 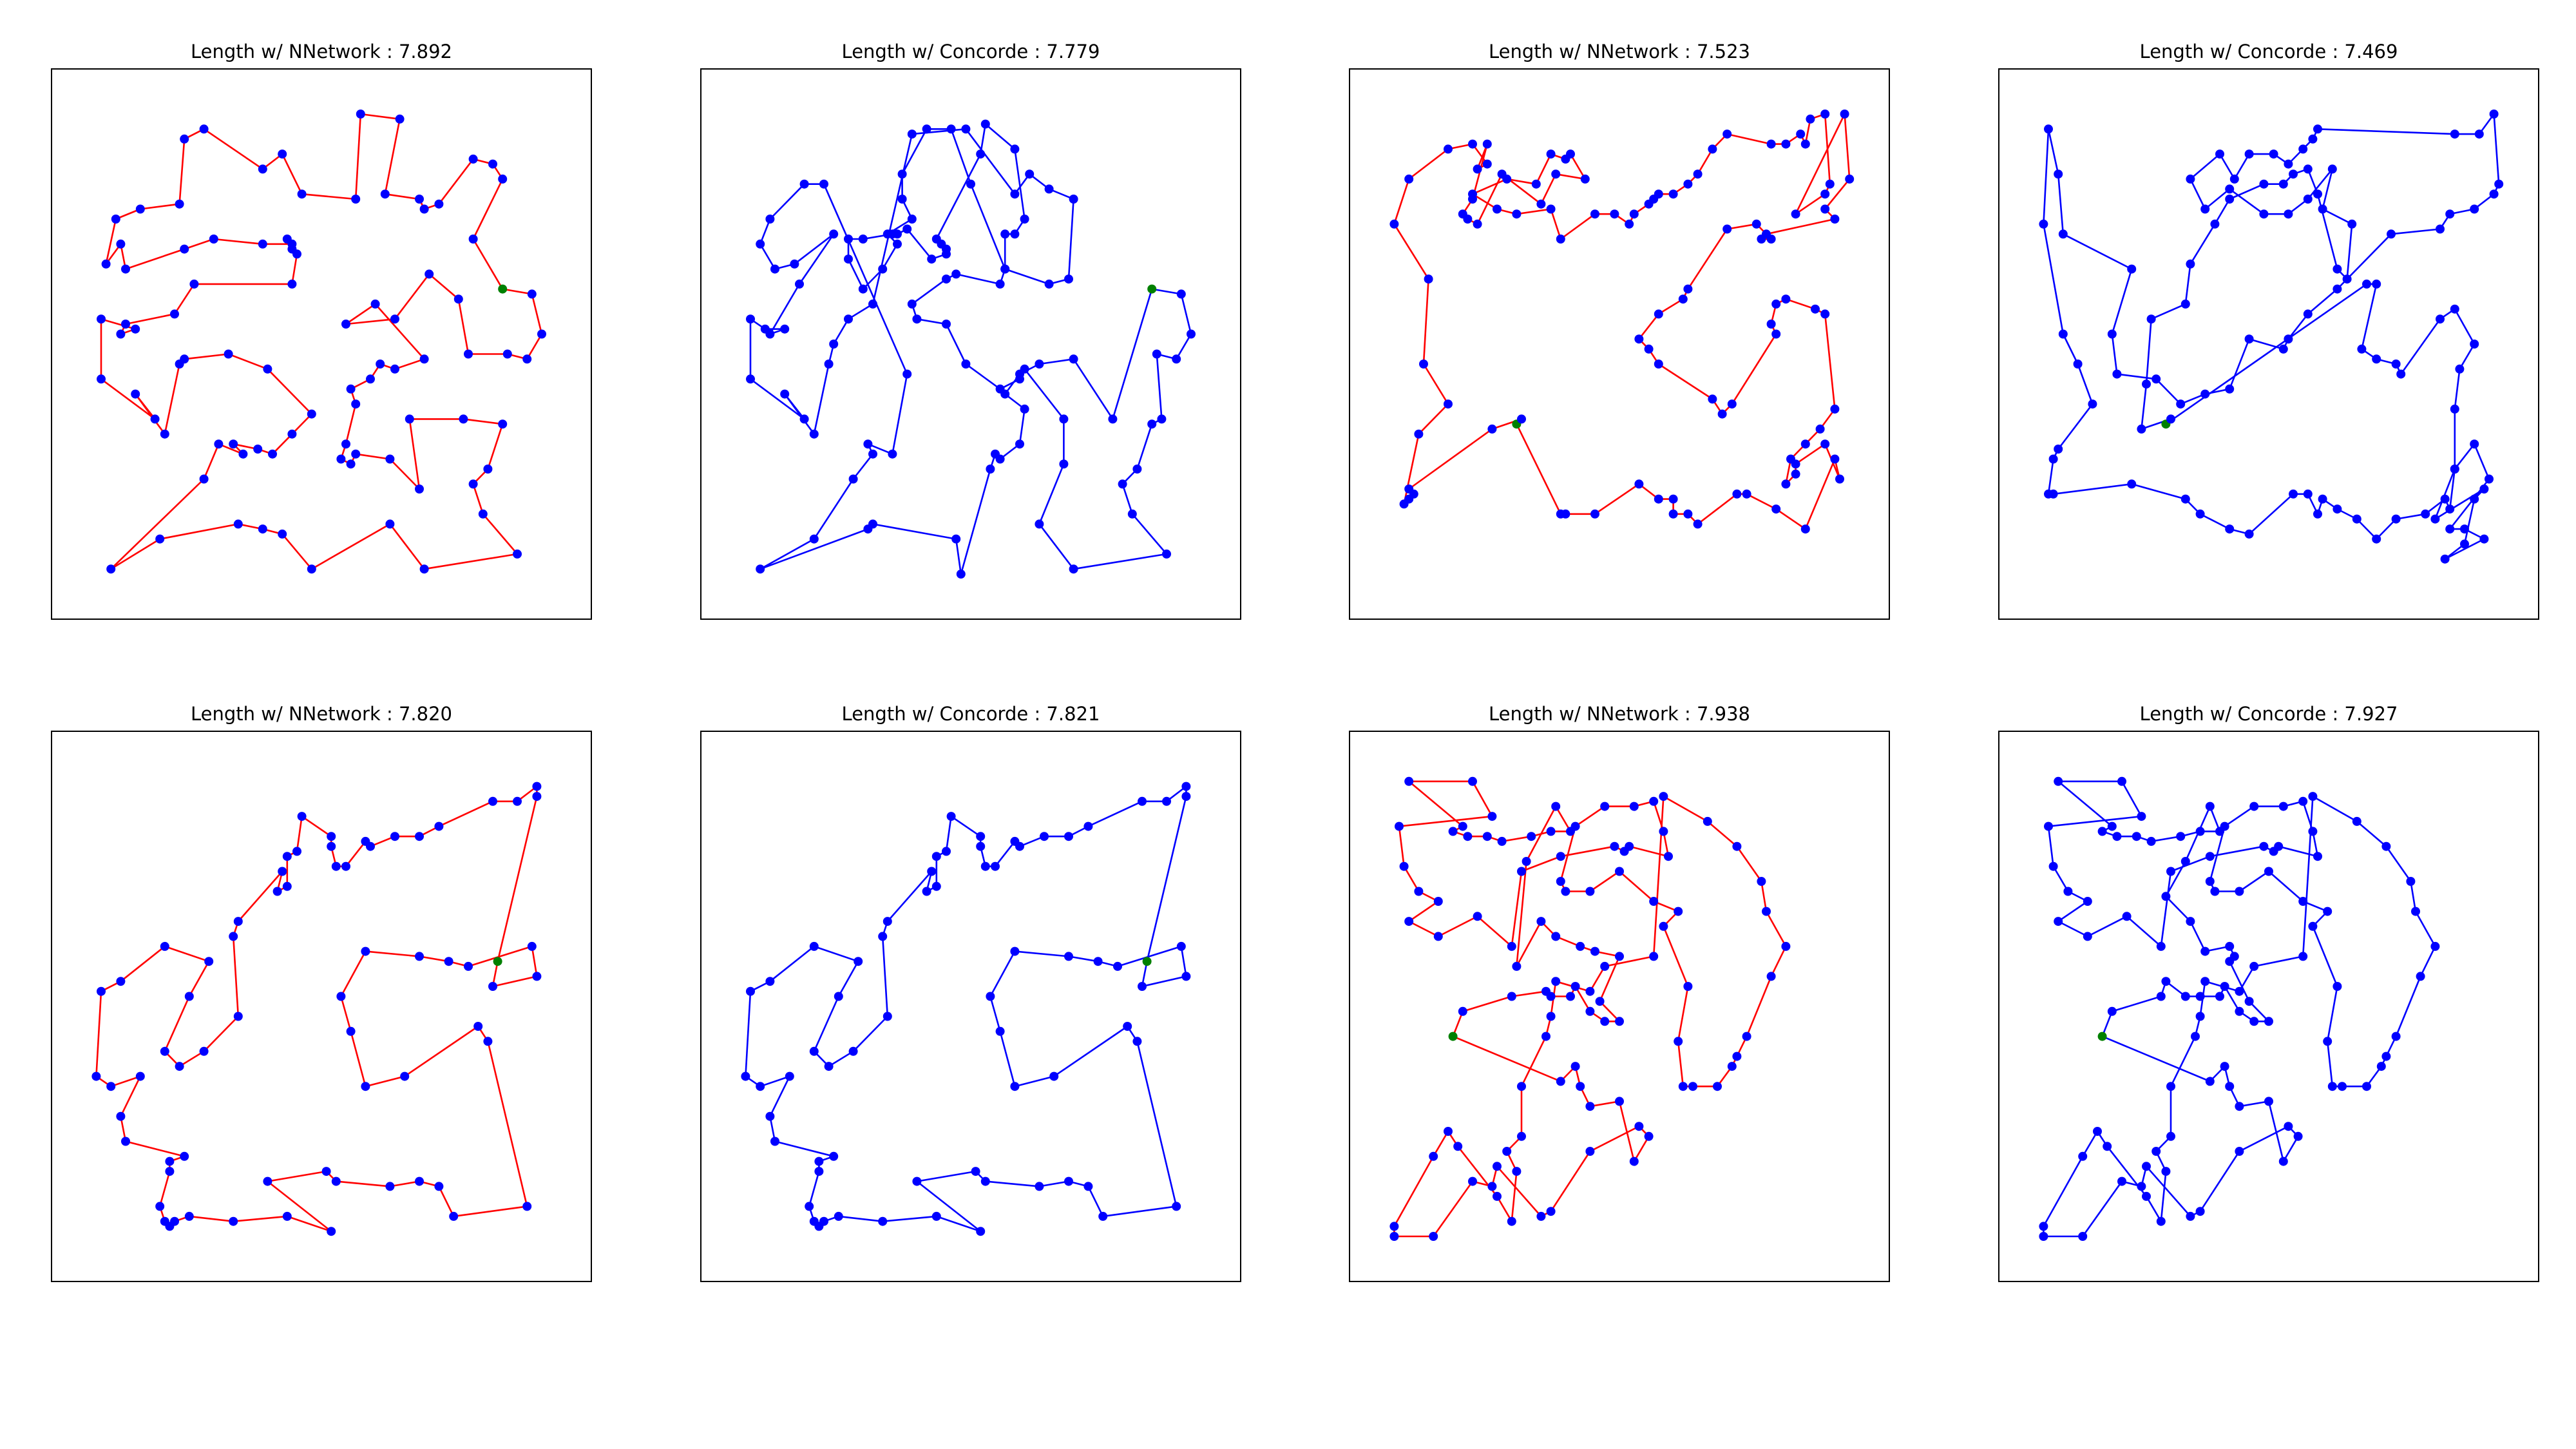 I want to click on chart-panel-5: Length w/ NNetwork : 7.820, so click(x=321, y=992).